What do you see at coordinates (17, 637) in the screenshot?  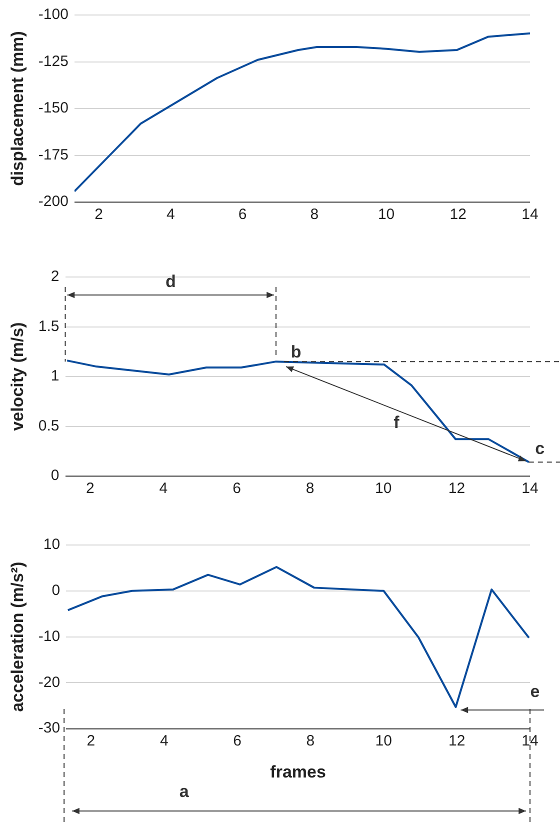 I see `y-axis-title: acceleration (m/s²)` at bounding box center [17, 637].